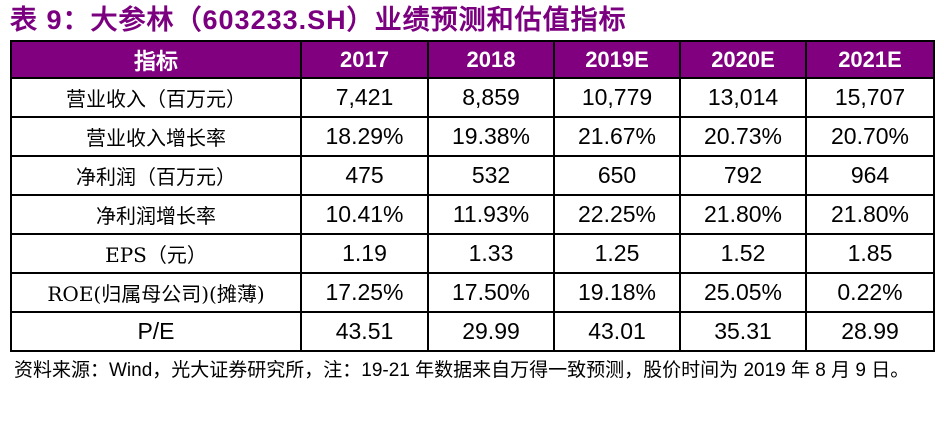 This screenshot has width=944, height=422. Describe the element at coordinates (491, 331) in the screenshot. I see `cell: 29.99` at that location.